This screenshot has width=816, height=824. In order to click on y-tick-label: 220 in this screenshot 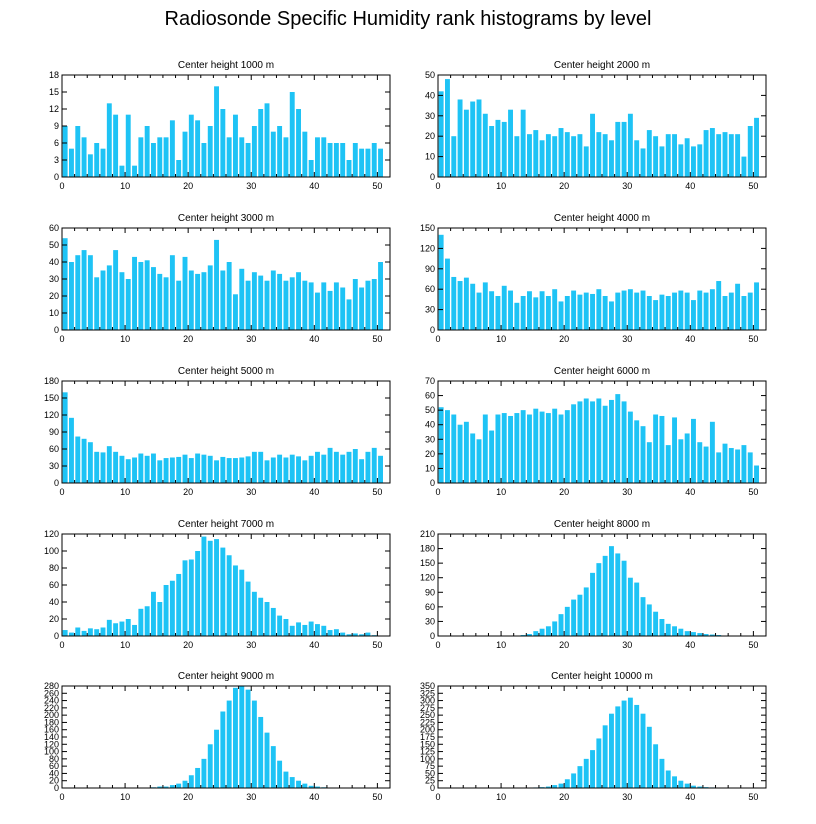, I will do `click(51, 708)`.